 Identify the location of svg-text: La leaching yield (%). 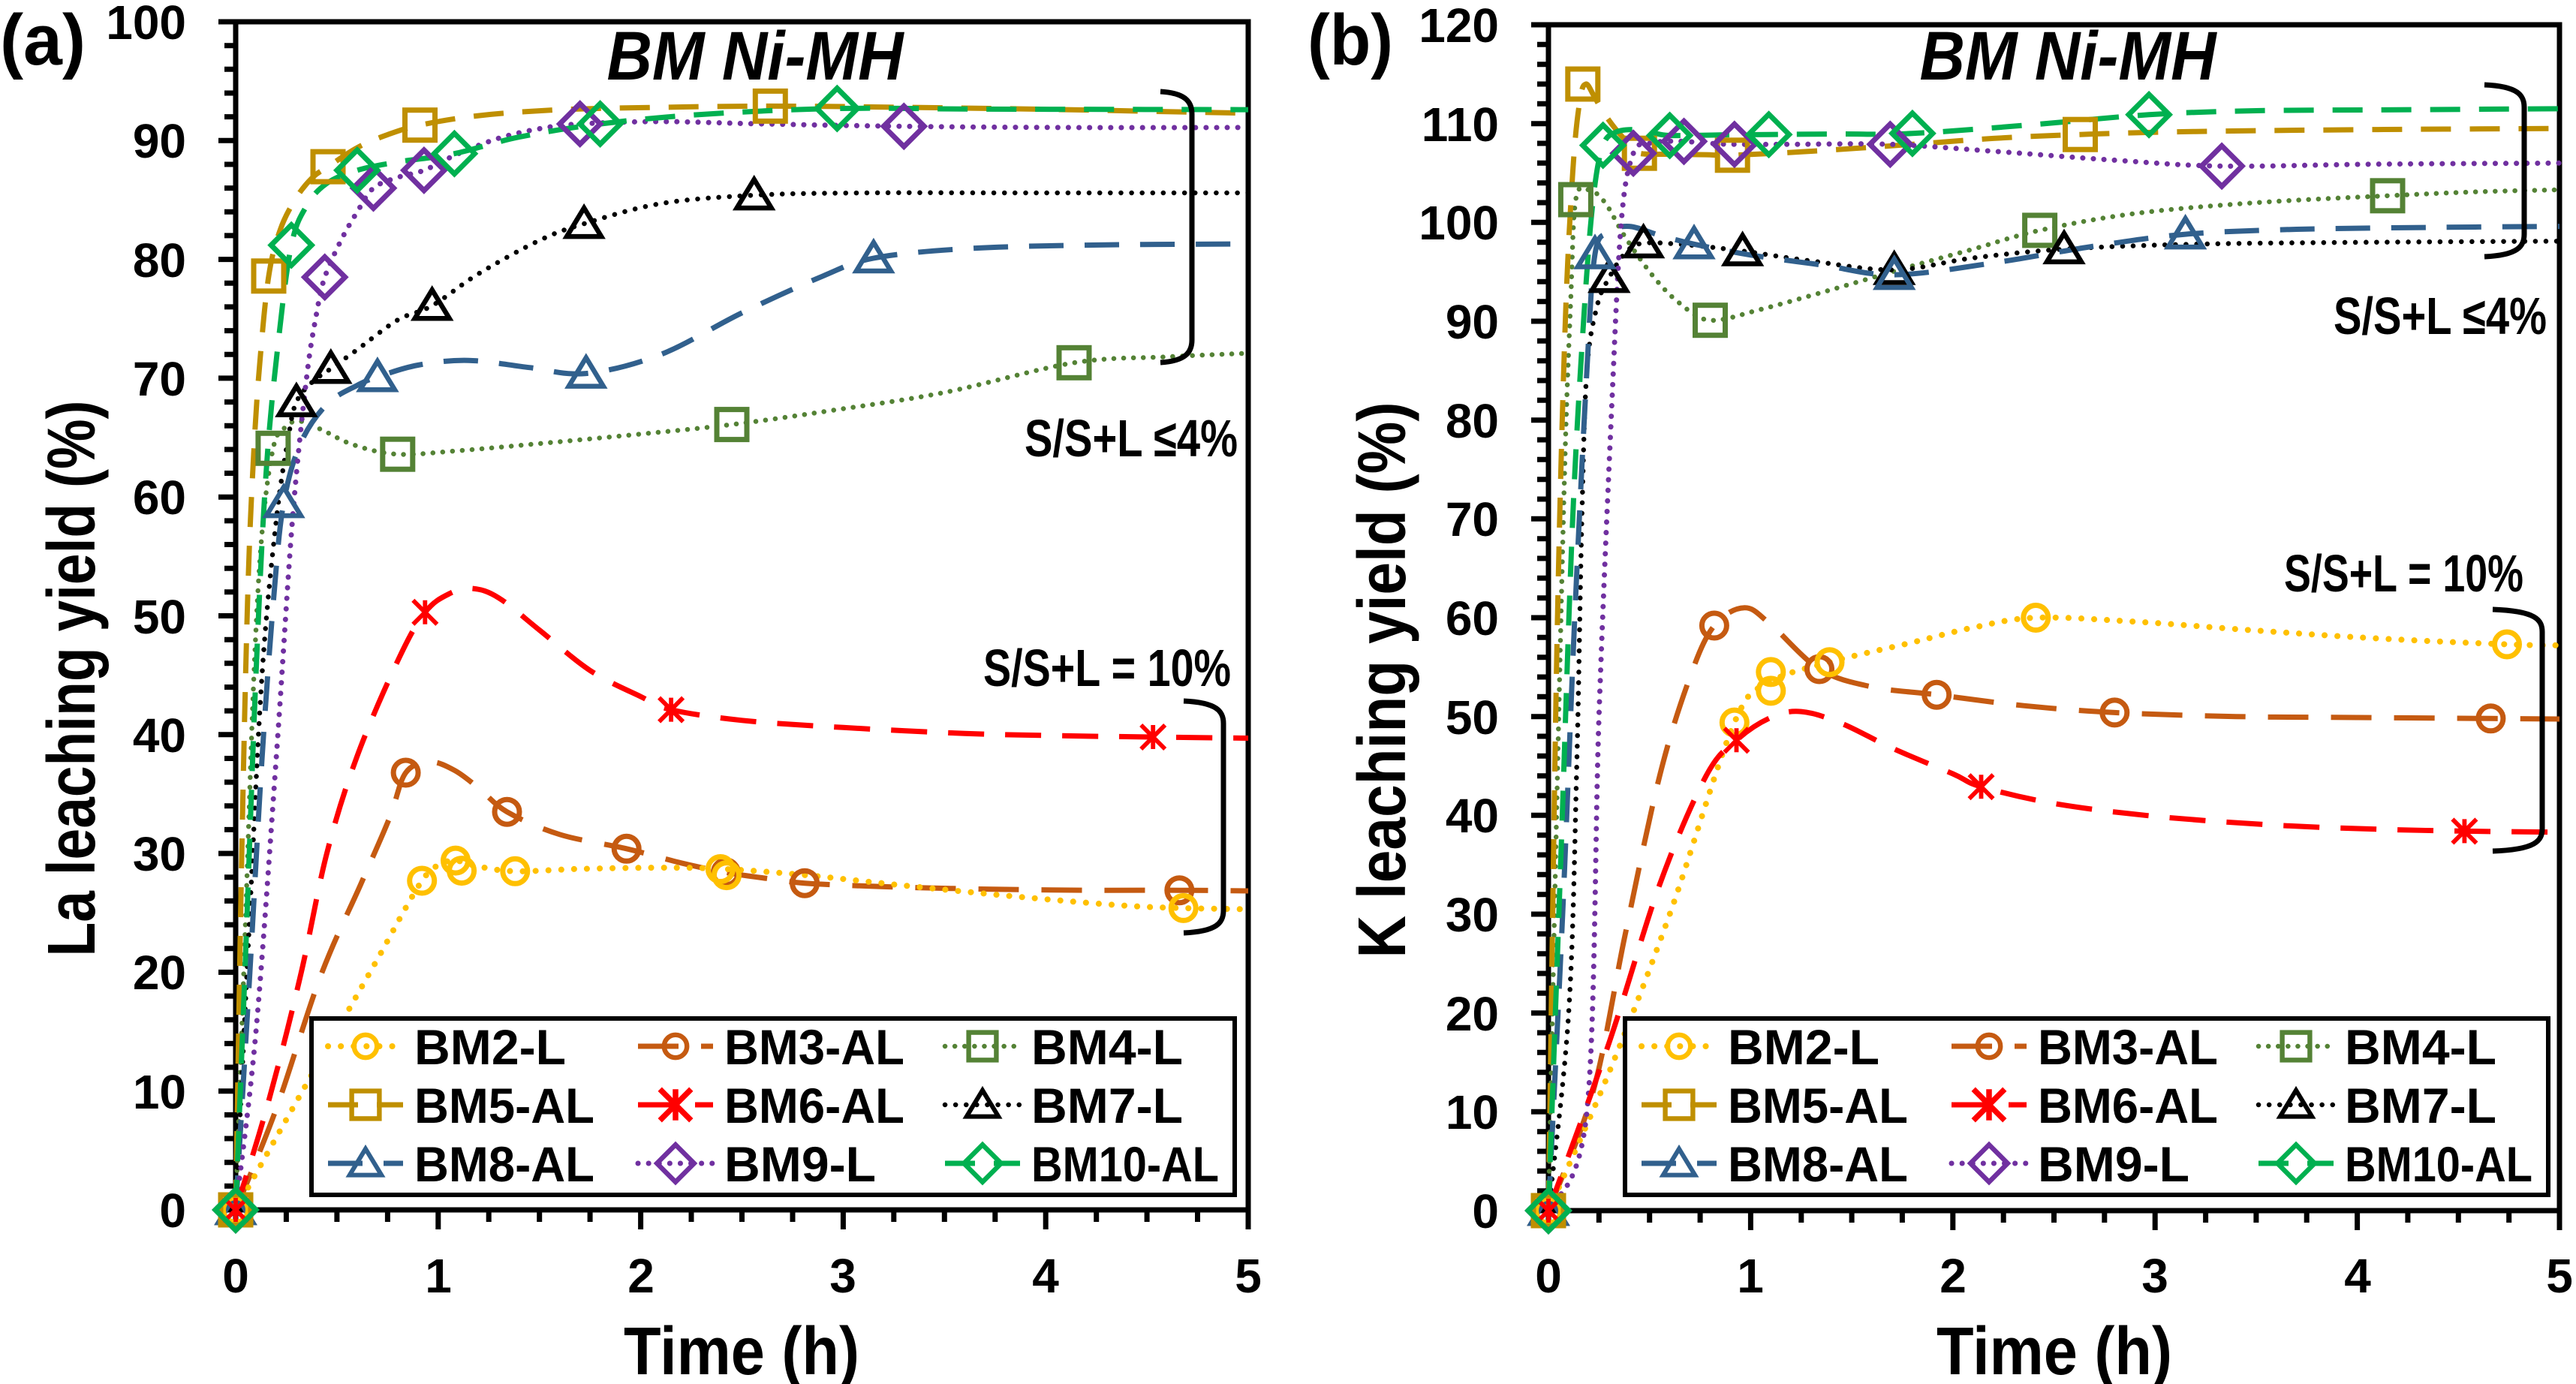
(72, 679).